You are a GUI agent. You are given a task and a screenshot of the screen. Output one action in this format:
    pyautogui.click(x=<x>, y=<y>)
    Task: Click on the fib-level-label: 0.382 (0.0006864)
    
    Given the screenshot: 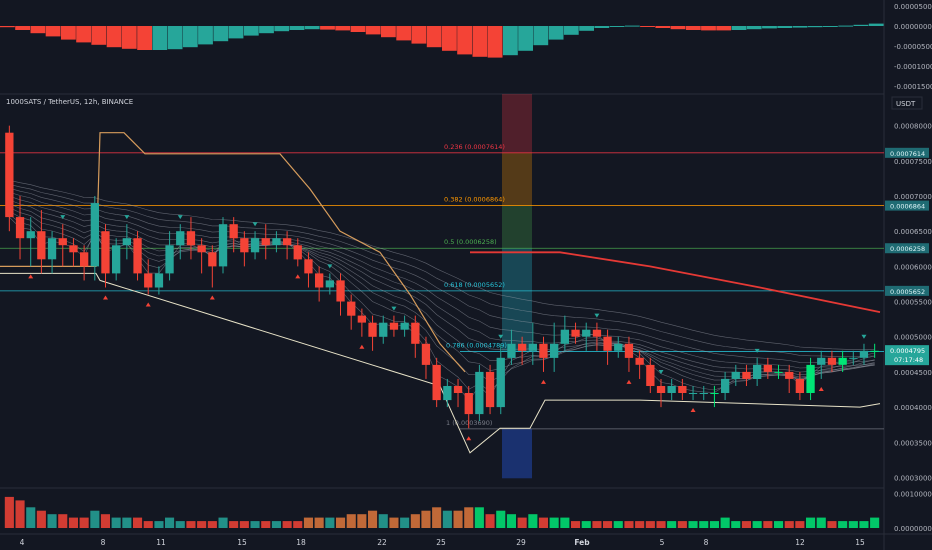 What is the action you would take?
    pyautogui.click(x=474, y=200)
    